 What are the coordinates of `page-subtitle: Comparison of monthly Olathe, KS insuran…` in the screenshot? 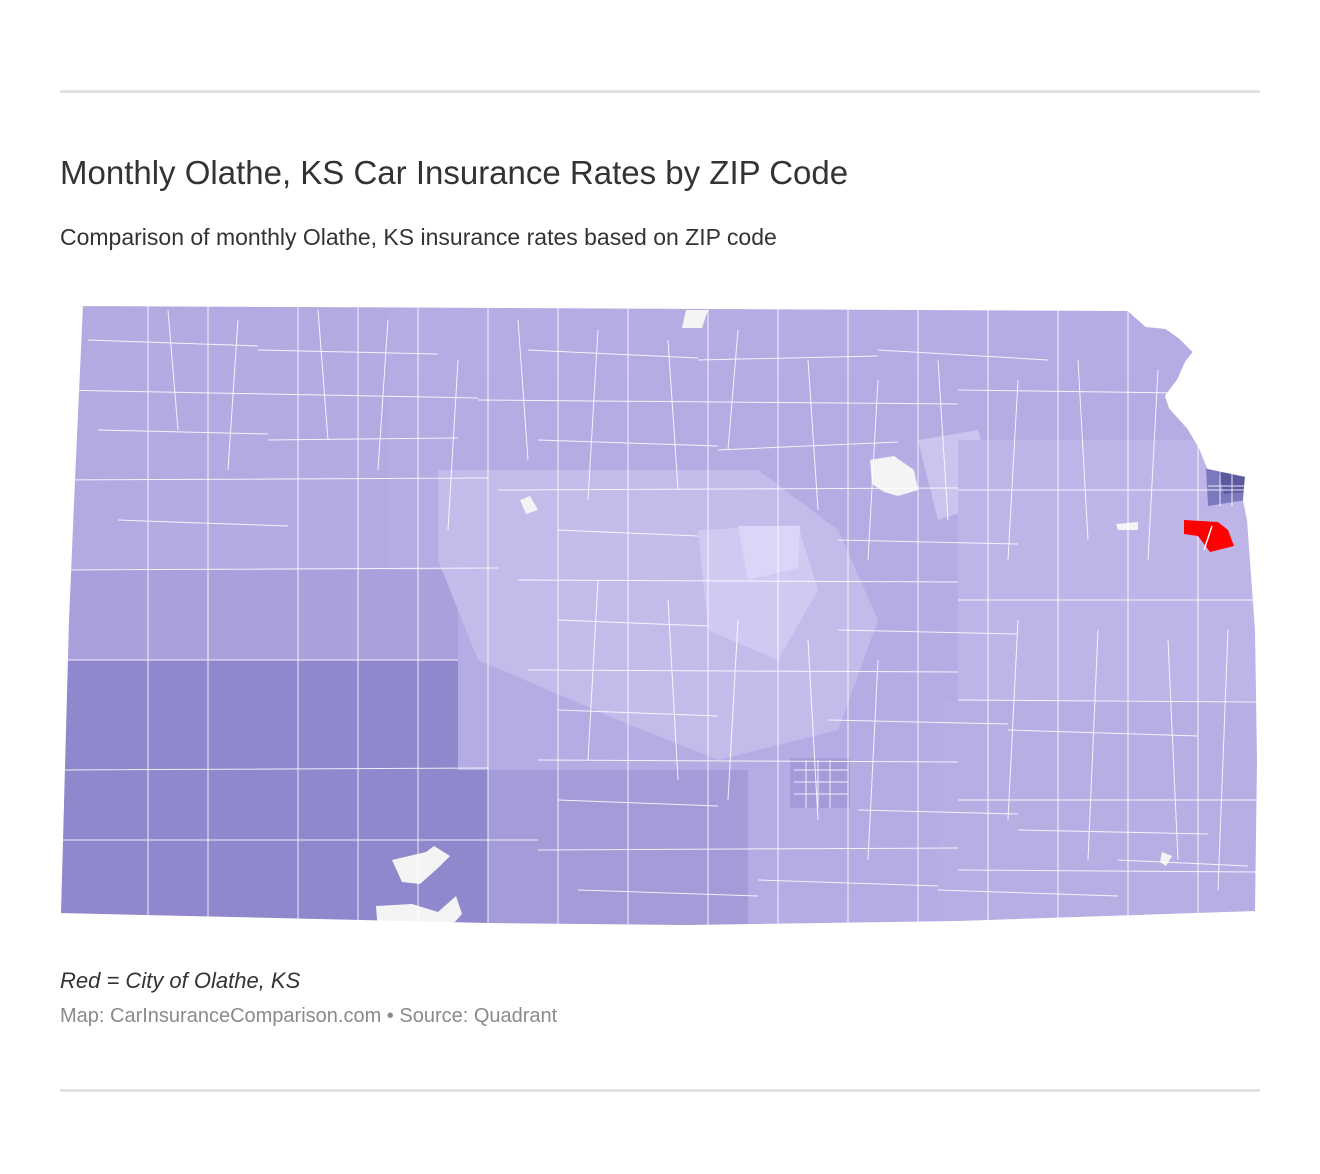 It's located at (418, 237).